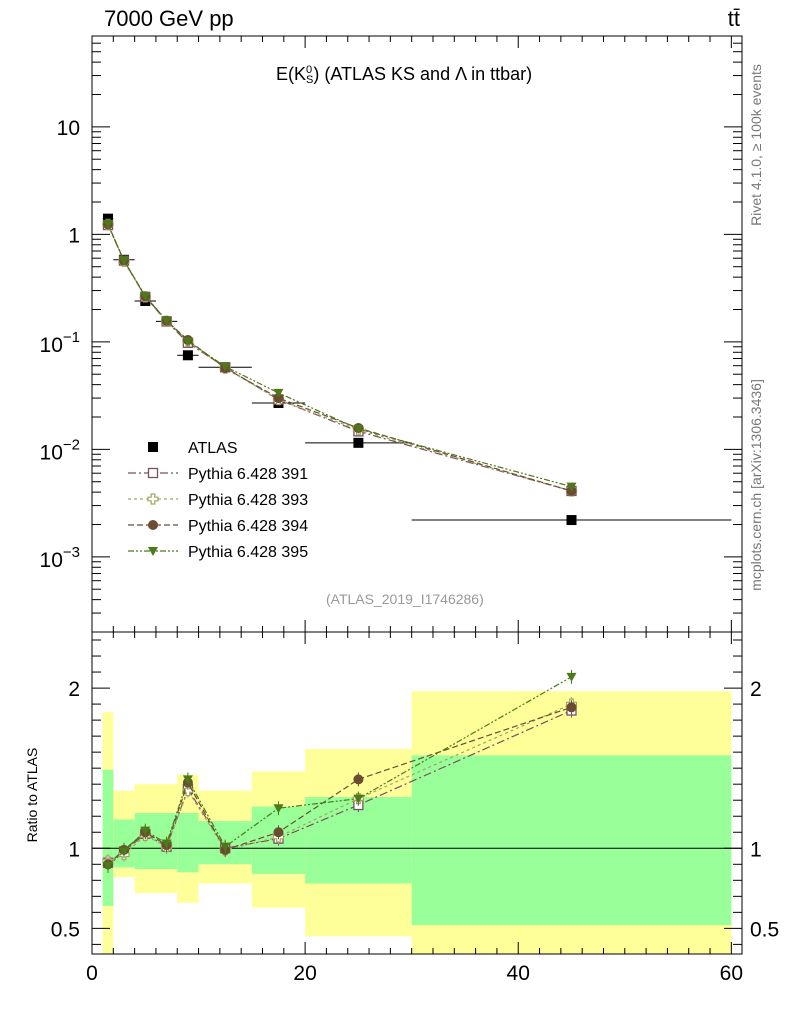  What do you see at coordinates (756, 689) in the screenshot?
I see `ratio-y-tick-label-right: 2` at bounding box center [756, 689].